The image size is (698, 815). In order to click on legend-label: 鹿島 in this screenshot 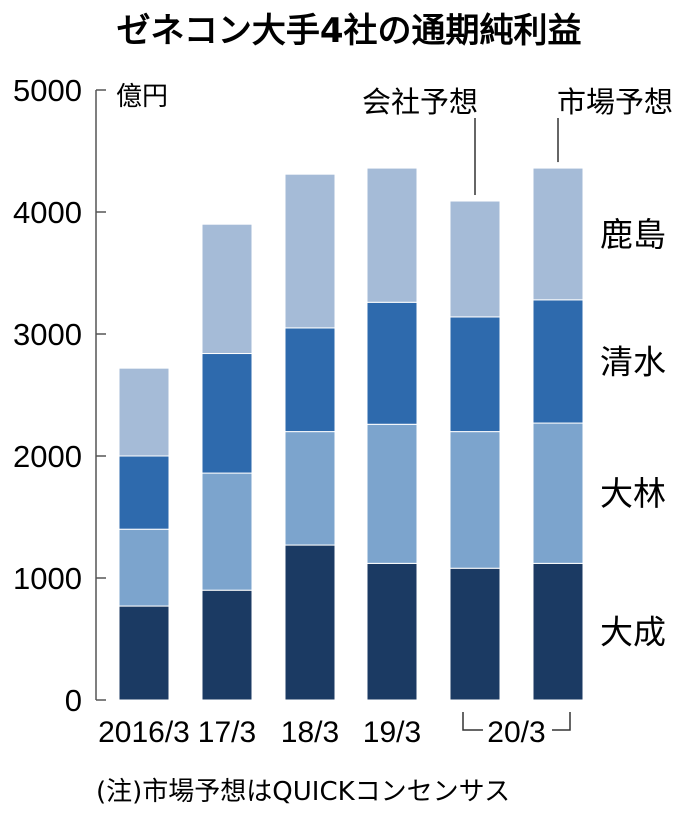, I will do `click(633, 234)`.